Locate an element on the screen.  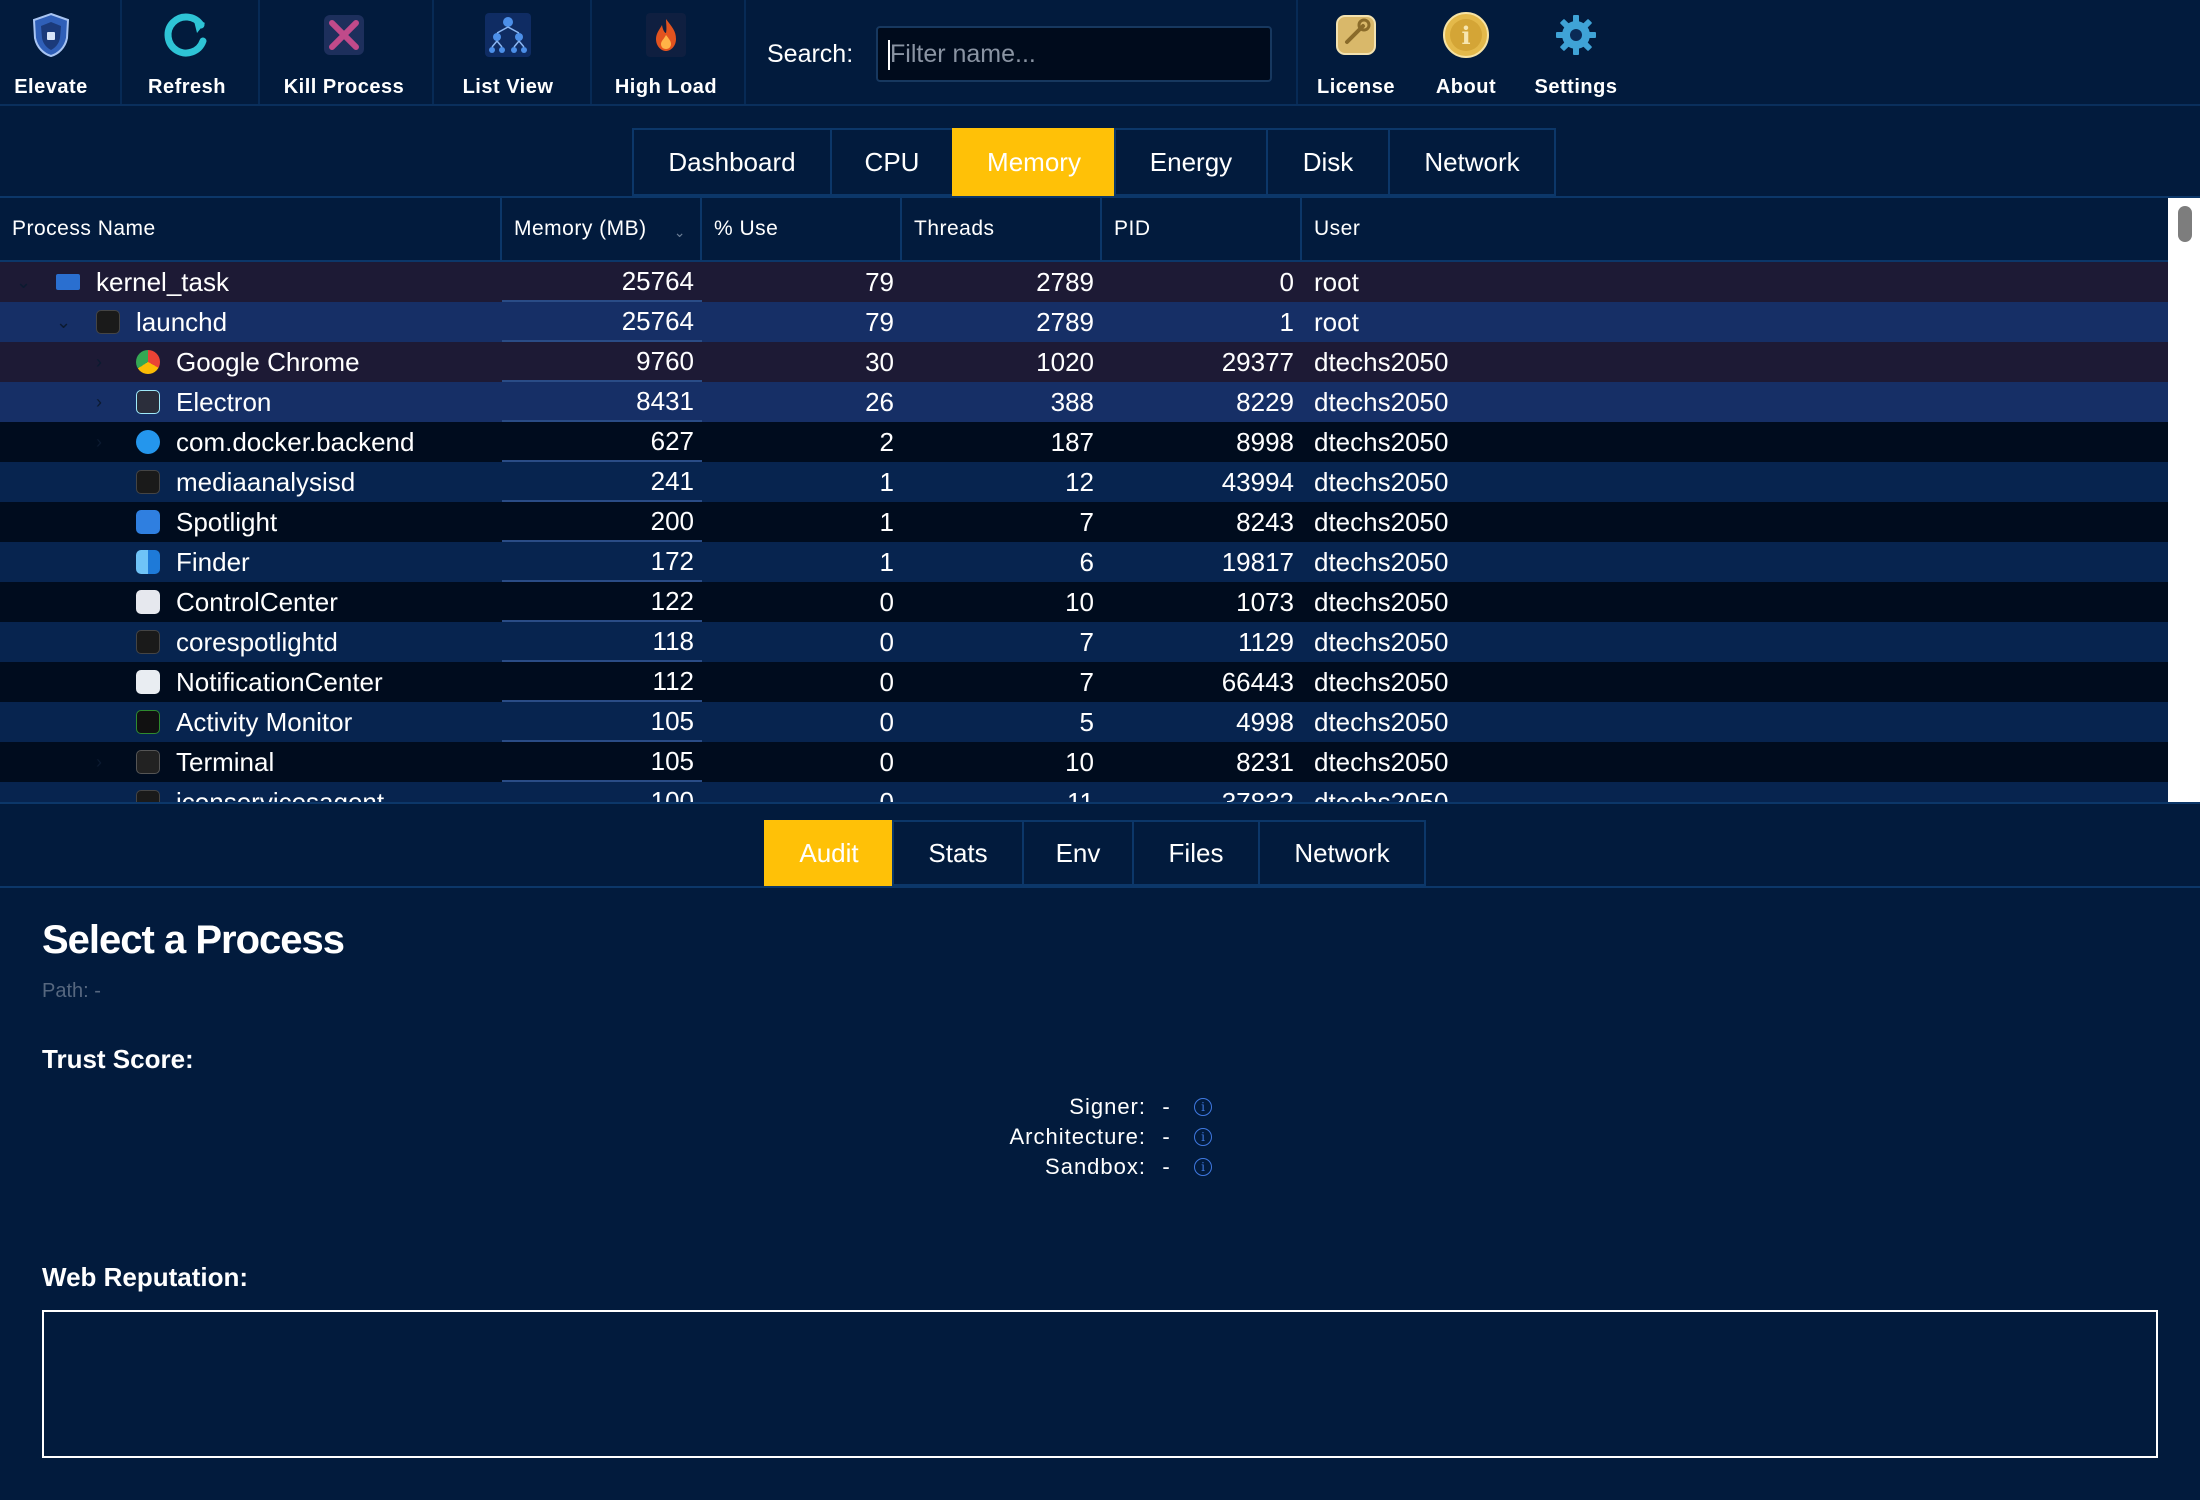
cell-process-name: iconservicesagent is located at coordinates (251, 793).